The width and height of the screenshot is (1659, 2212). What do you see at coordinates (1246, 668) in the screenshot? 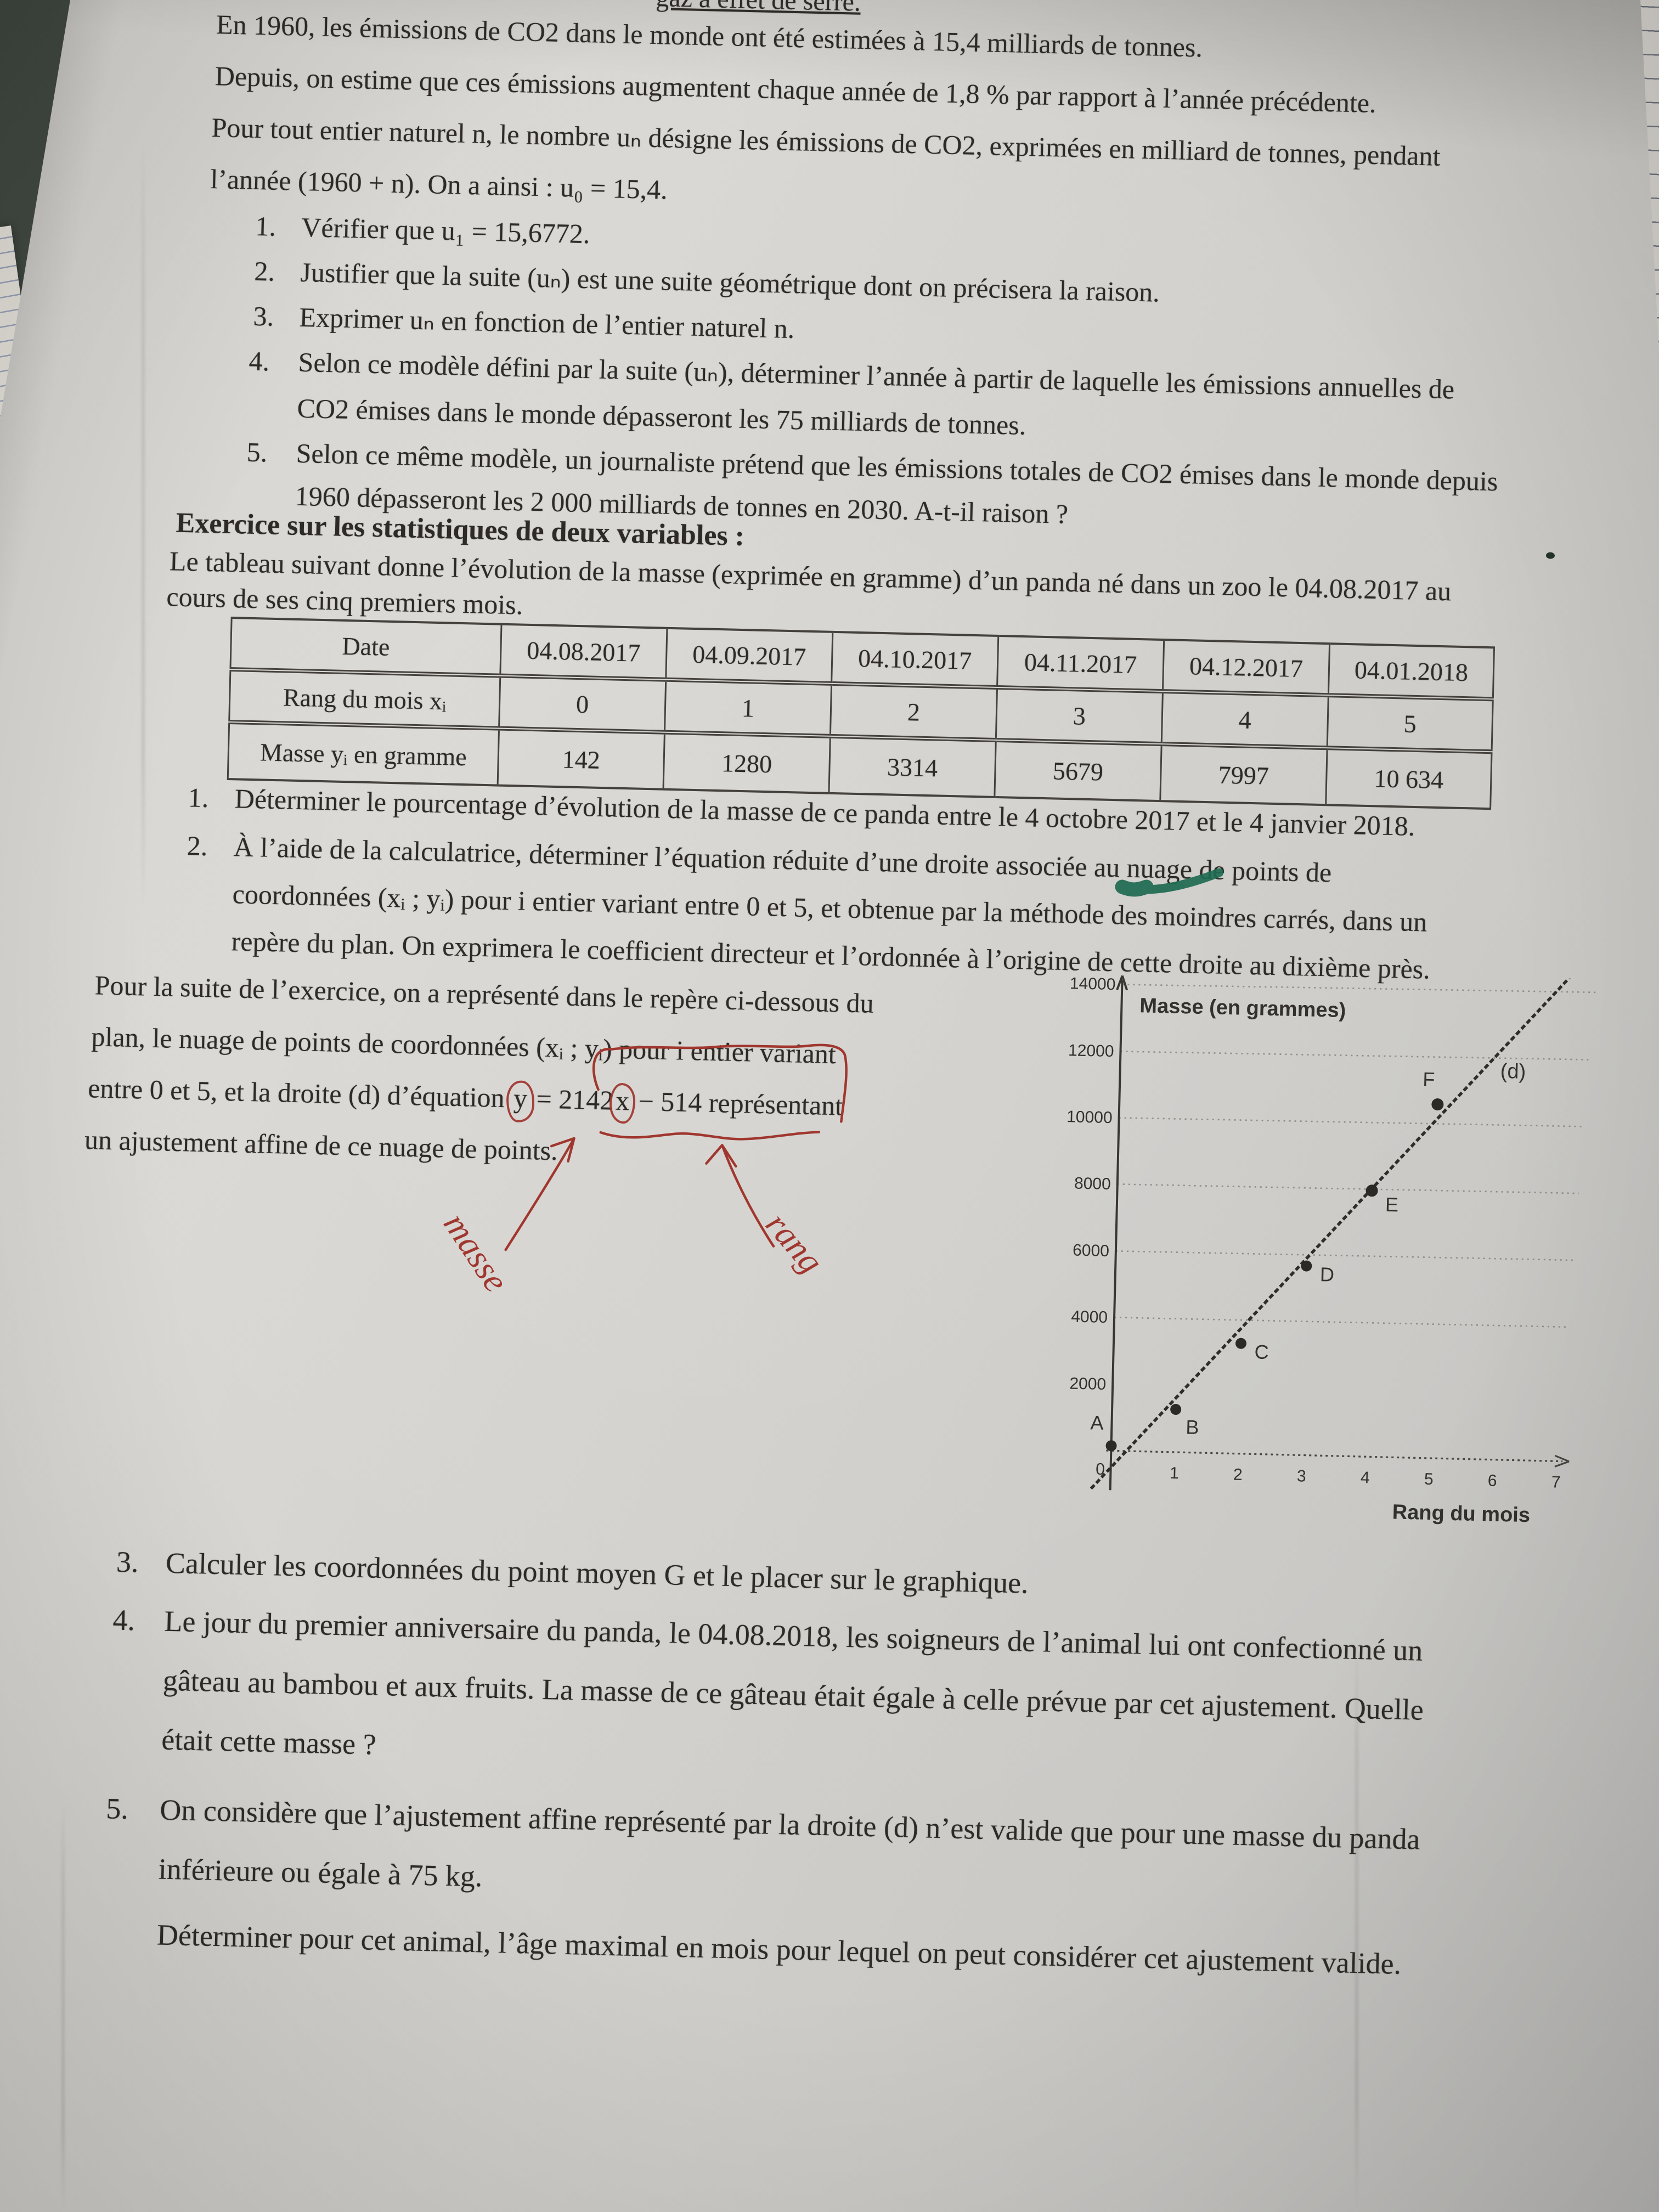
I see `table-cell: 04.12.2017` at bounding box center [1246, 668].